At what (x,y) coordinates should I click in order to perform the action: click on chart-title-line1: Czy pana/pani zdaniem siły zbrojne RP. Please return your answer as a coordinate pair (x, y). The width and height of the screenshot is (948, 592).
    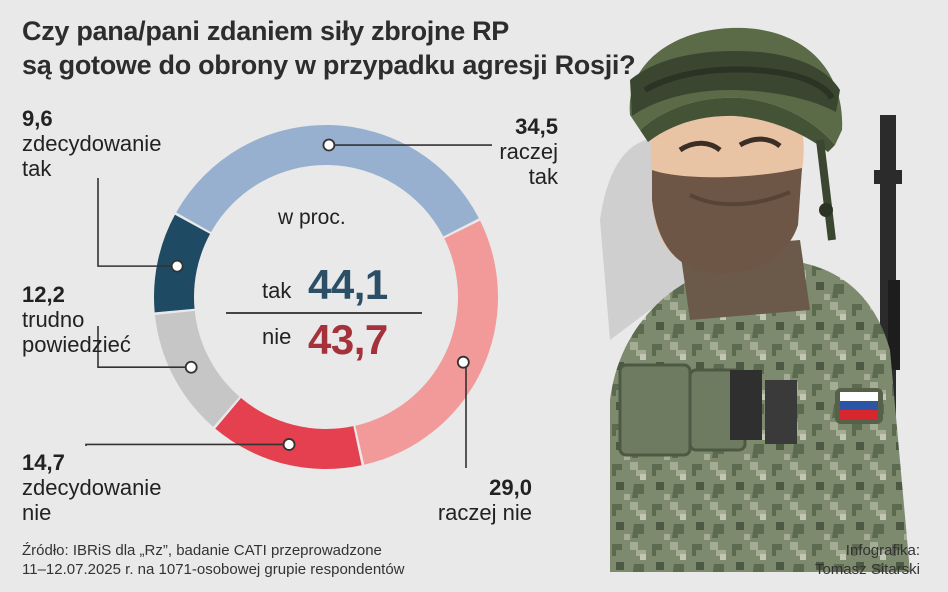
    Looking at the image, I should click on (266, 31).